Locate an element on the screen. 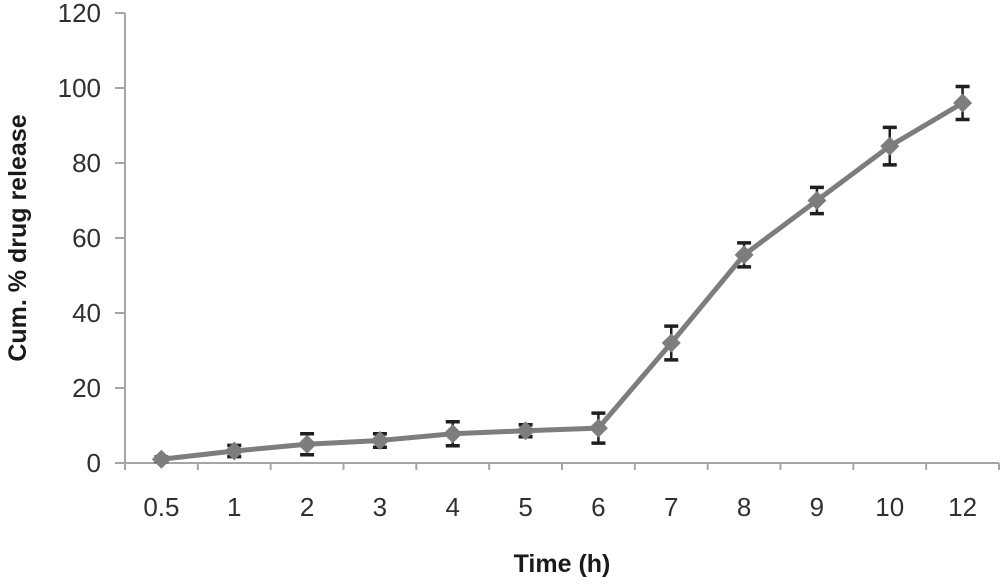  y-tick-label: 60 is located at coordinates (86, 238).